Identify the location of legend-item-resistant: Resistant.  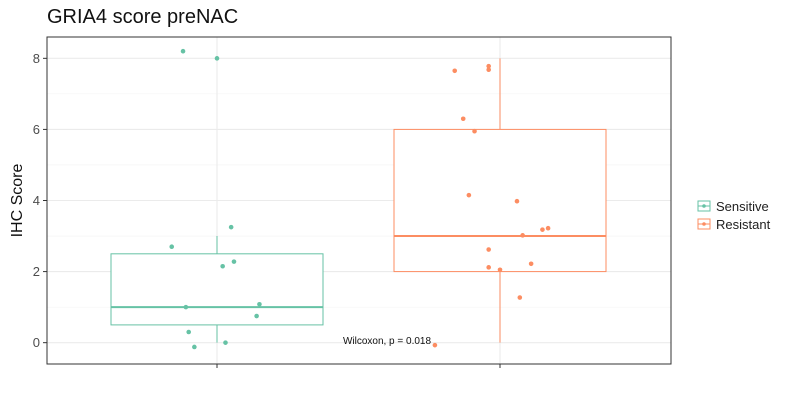
(733, 224).